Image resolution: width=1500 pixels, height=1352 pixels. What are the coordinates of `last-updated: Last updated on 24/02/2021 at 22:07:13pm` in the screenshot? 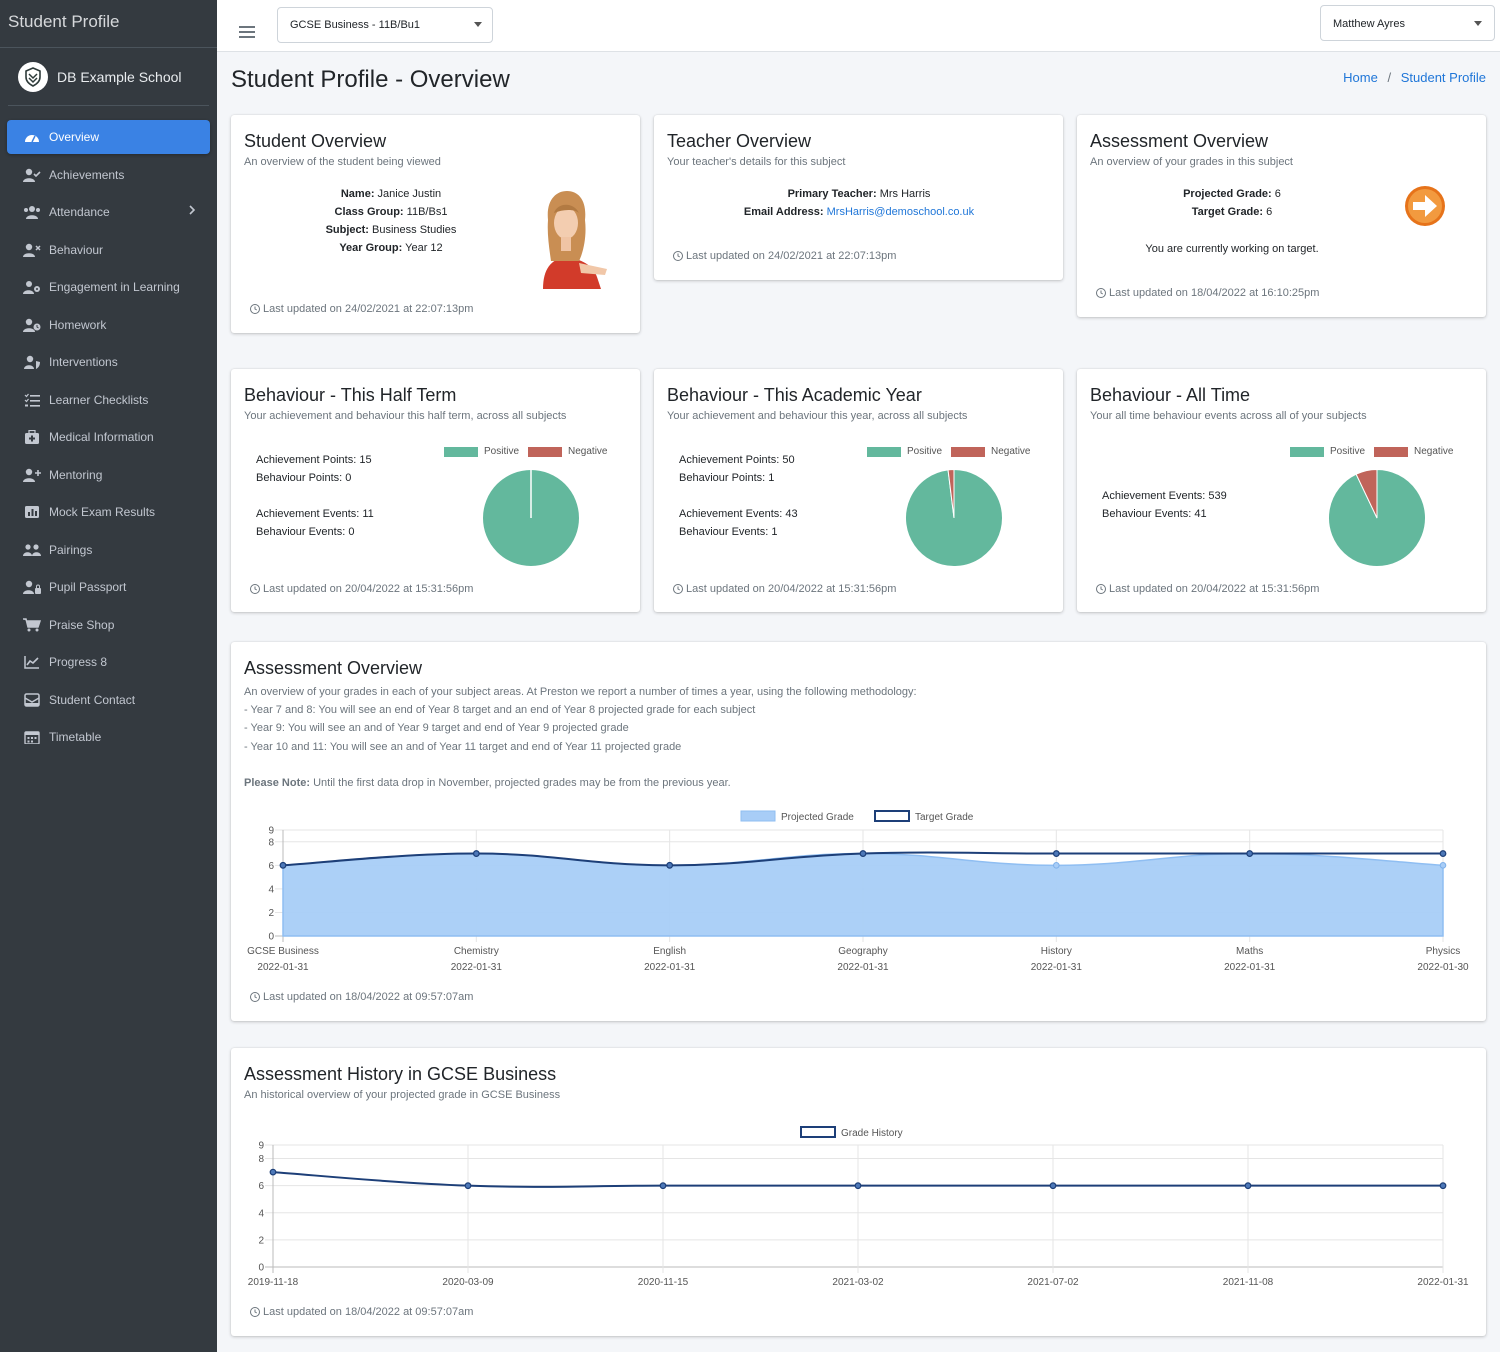 It's located at (784, 256).